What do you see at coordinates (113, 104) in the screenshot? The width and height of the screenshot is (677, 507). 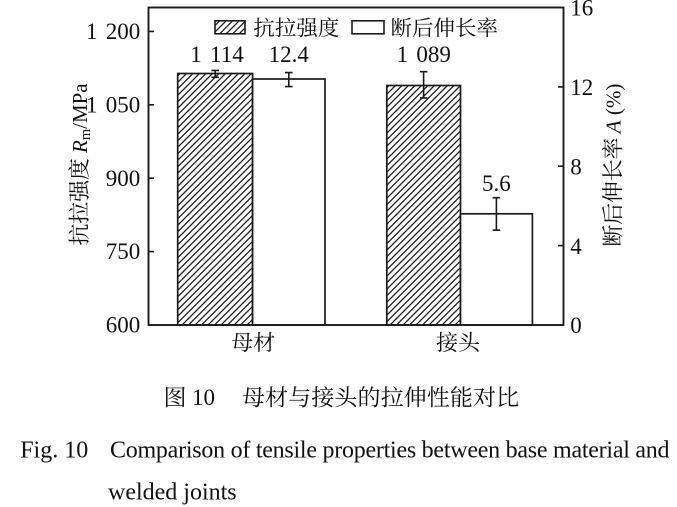 I see `svg-text: 1 050` at bounding box center [113, 104].